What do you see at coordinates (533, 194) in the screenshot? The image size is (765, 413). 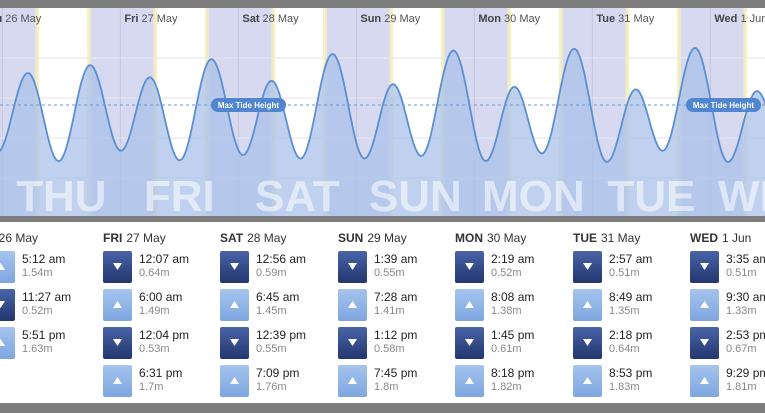 I see `weekday-watermark: MON` at bounding box center [533, 194].